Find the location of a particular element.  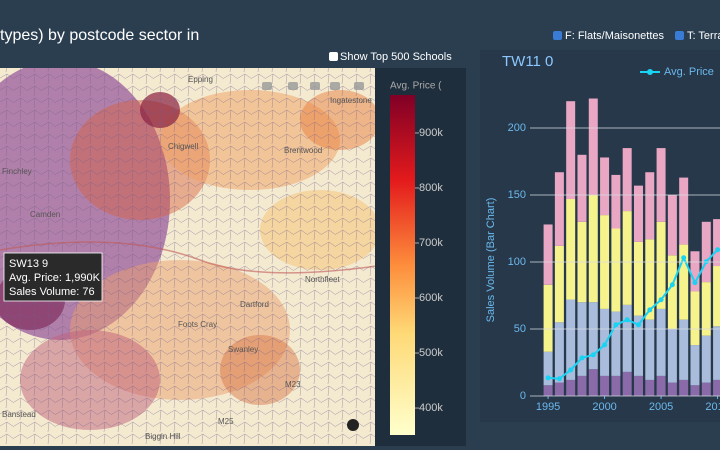

place-label: Epping is located at coordinates (200, 79).